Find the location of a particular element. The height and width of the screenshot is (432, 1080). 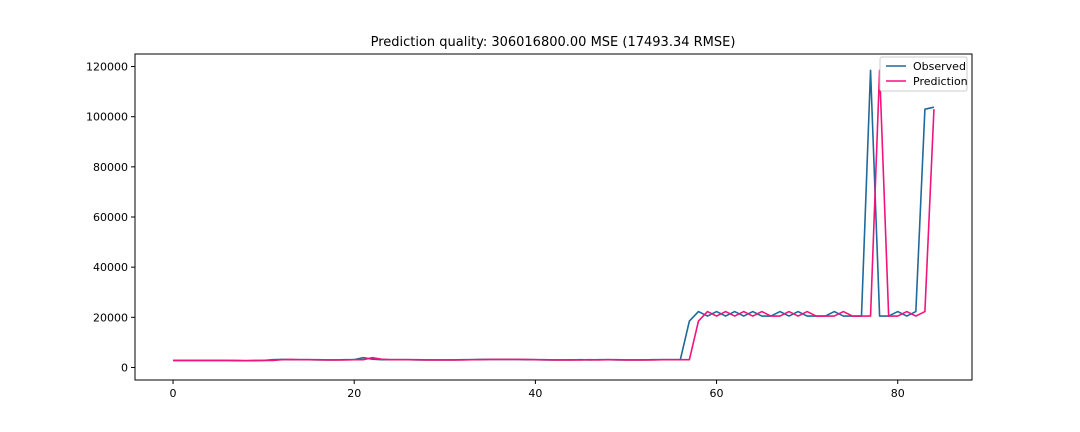

y-tick-label: 120000 is located at coordinates (107, 67).